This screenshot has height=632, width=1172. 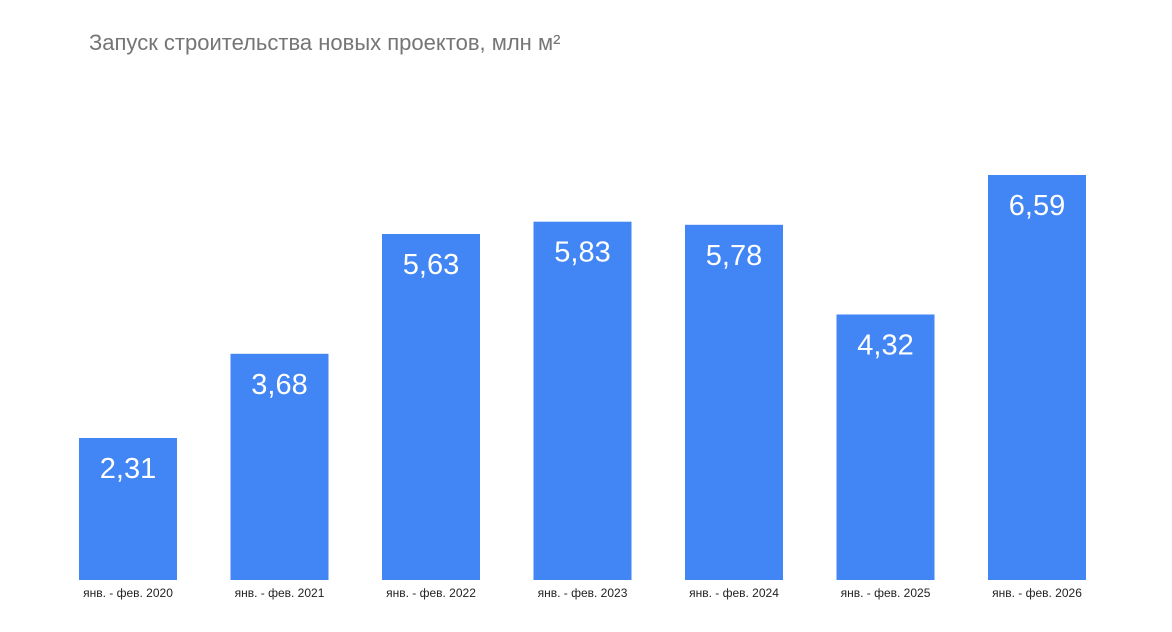 What do you see at coordinates (886, 593) in the screenshot?
I see `x-tick-label-6: янв. - фев. 2025` at bounding box center [886, 593].